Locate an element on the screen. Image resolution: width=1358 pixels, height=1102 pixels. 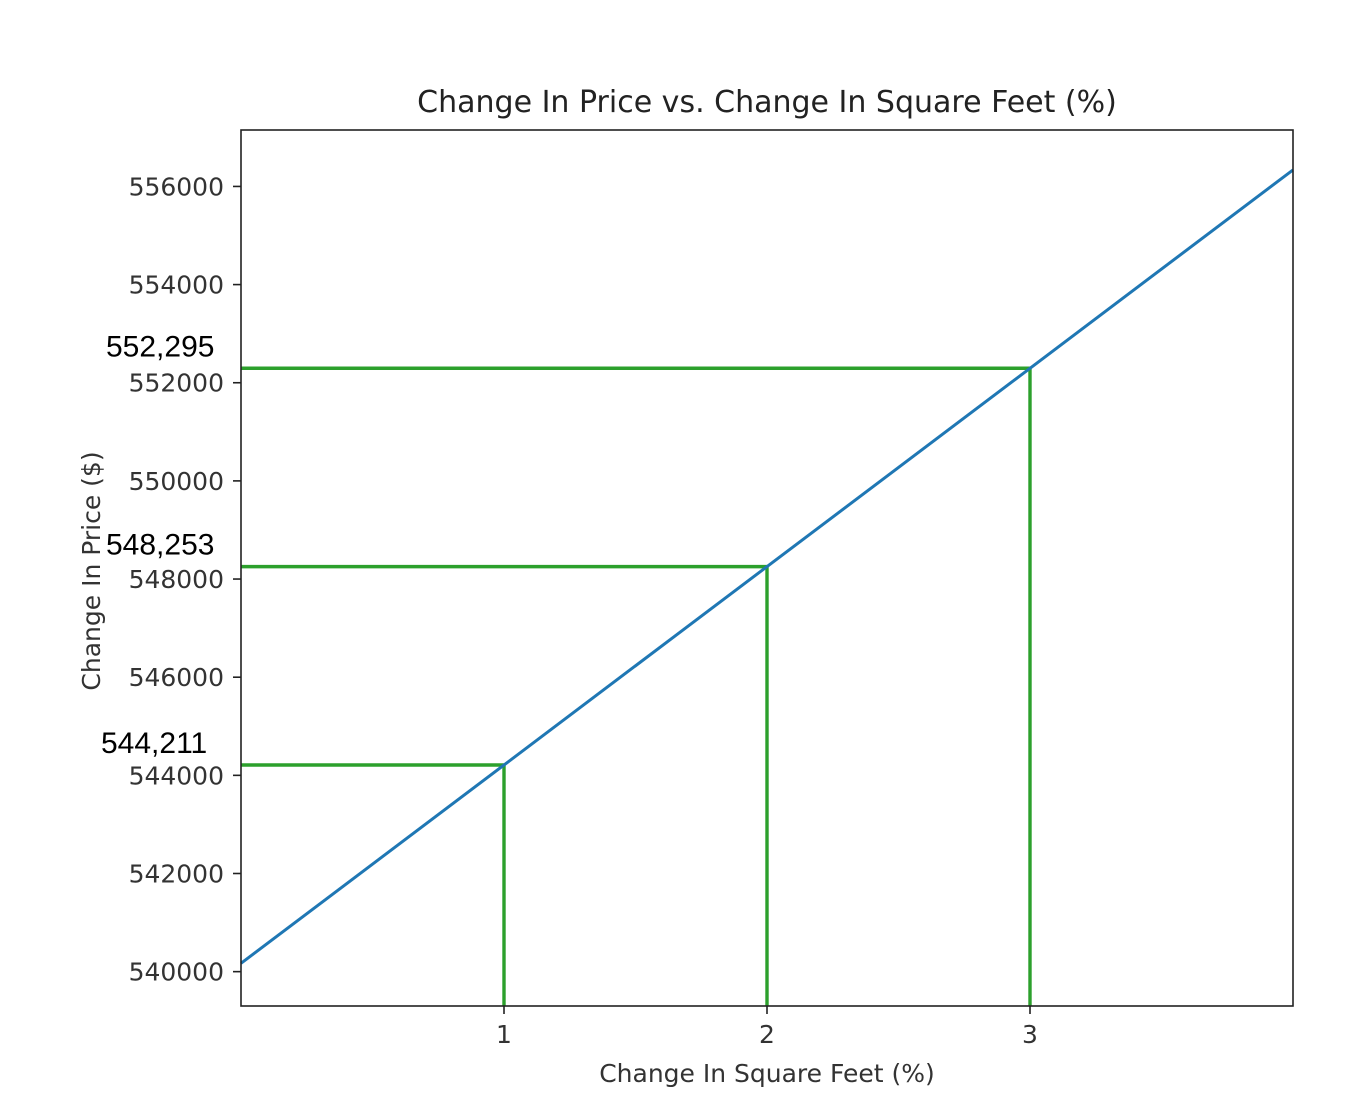
y-tick-label: 556000 is located at coordinates (176, 186).